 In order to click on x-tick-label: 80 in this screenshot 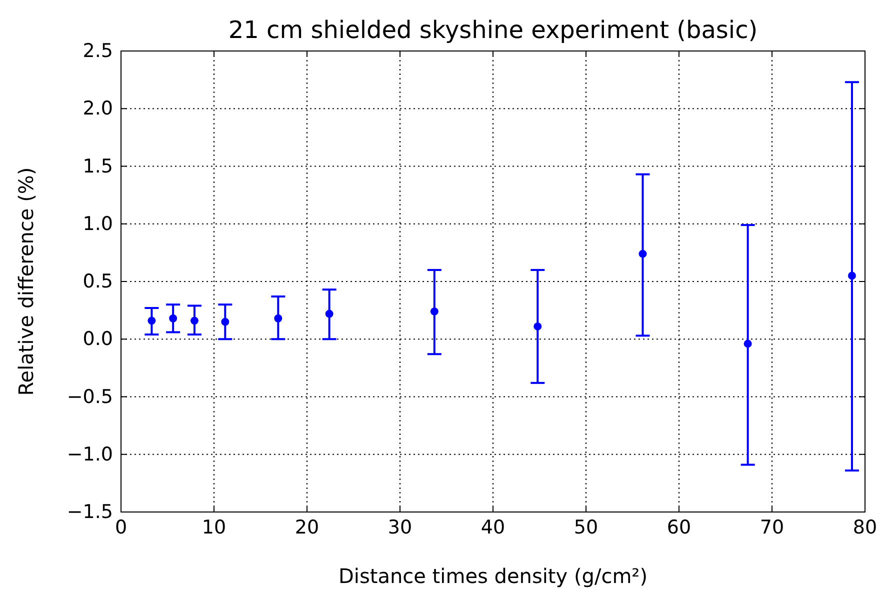, I will do `click(865, 527)`.